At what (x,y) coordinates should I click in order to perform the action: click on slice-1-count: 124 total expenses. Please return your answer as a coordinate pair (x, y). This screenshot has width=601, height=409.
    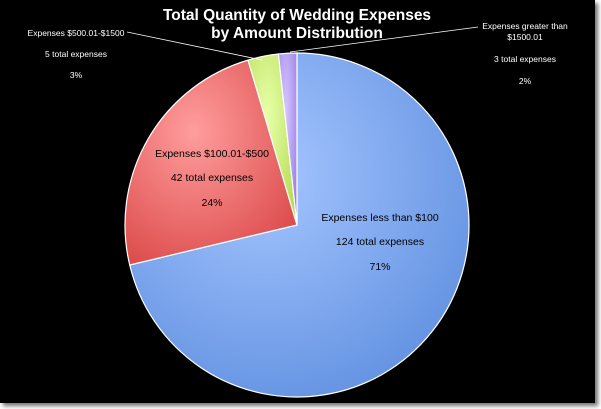
    Looking at the image, I should click on (380, 242).